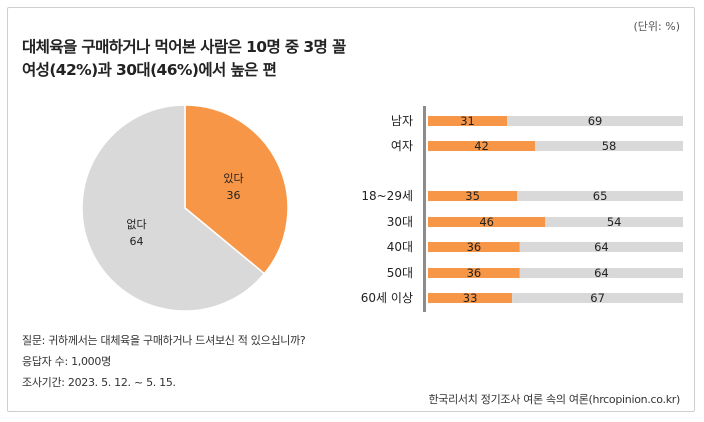 The height and width of the screenshot is (422, 704). What do you see at coordinates (400, 247) in the screenshot?
I see `bar-category-label: 40대` at bounding box center [400, 247].